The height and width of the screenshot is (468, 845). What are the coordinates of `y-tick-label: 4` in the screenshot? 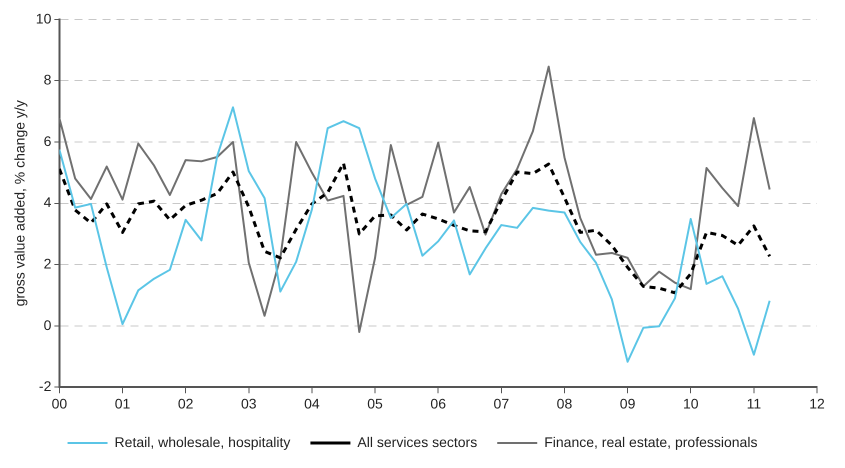 It's located at (48, 202).